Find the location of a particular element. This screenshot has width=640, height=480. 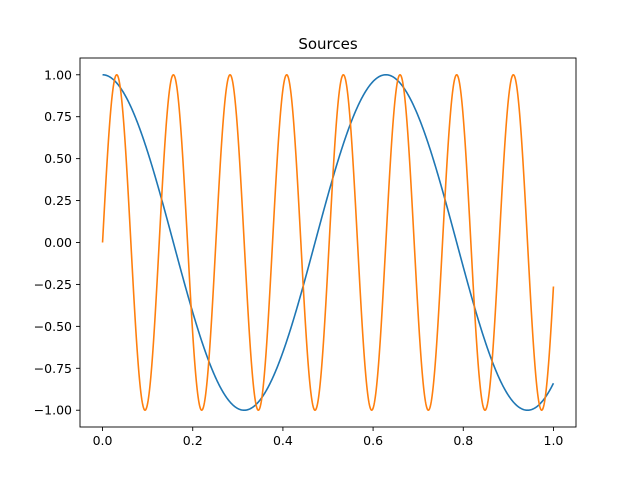

y-tick-label: 0.75 is located at coordinates (58, 116).